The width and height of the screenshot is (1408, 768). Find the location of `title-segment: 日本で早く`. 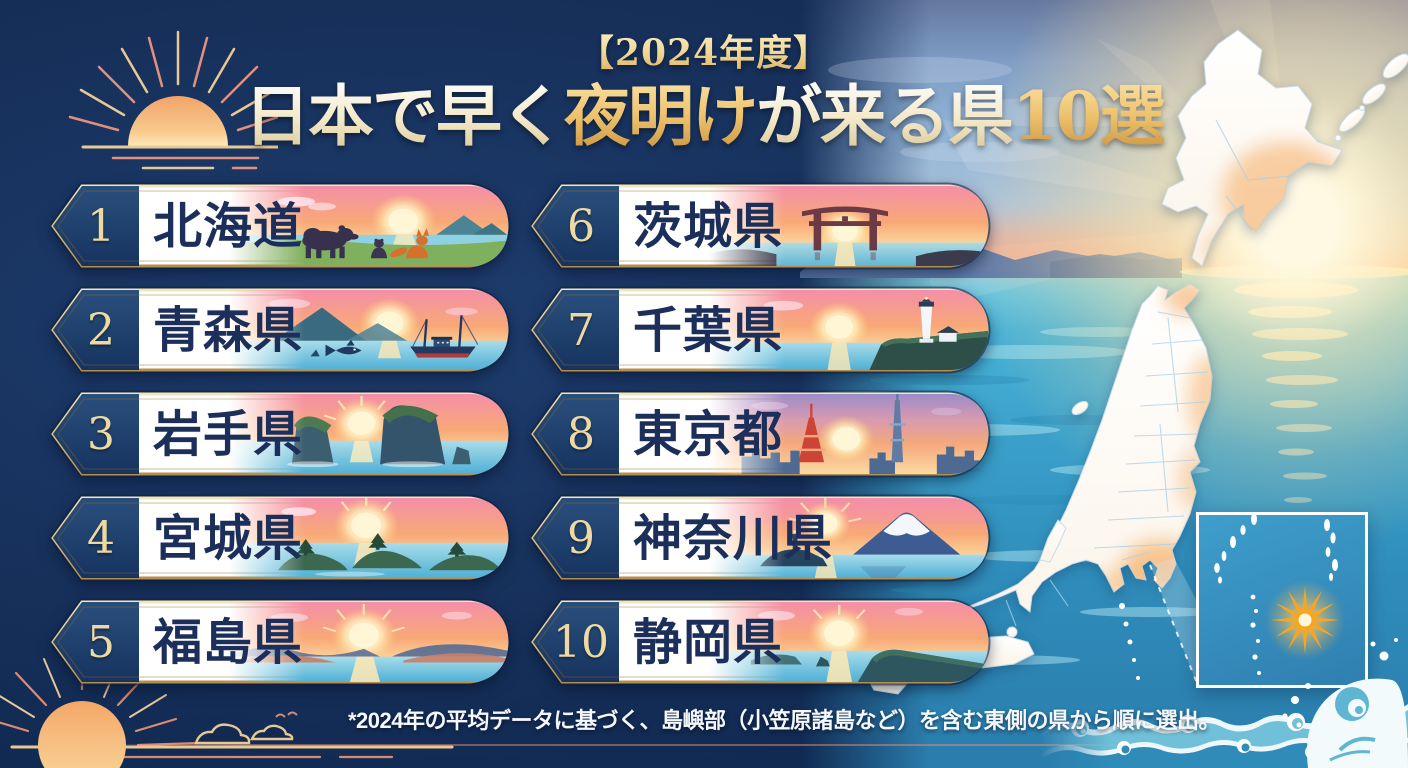

title-segment: 日本で早く is located at coordinates (405, 116).